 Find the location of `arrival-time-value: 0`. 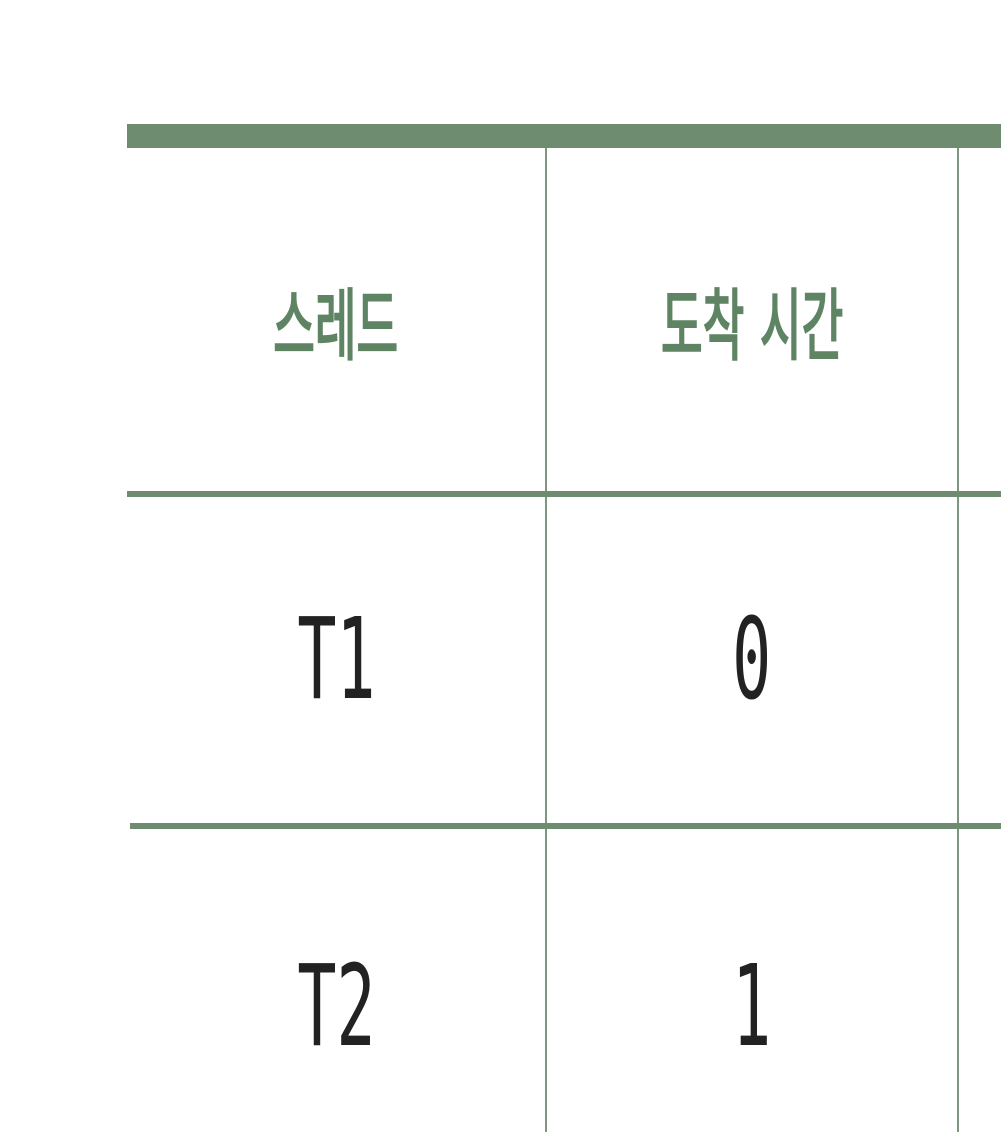

arrival-time-value: 0 is located at coordinates (752, 660).